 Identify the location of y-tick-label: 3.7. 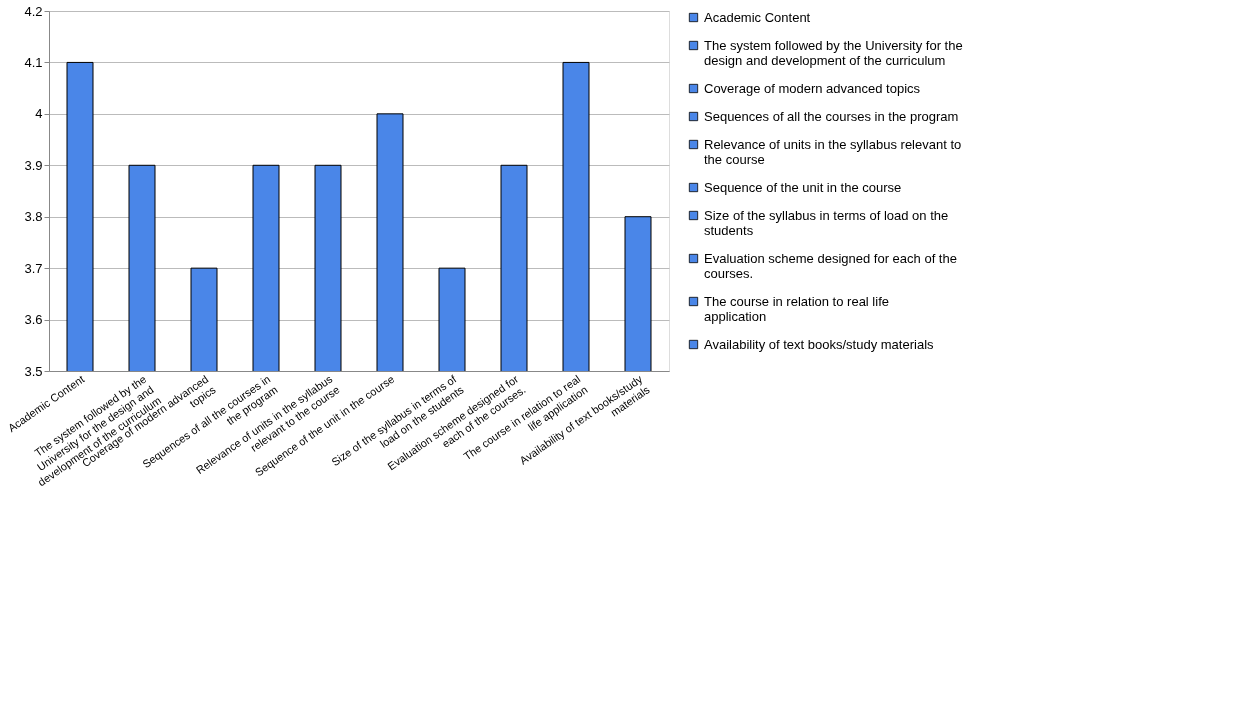
(33, 268).